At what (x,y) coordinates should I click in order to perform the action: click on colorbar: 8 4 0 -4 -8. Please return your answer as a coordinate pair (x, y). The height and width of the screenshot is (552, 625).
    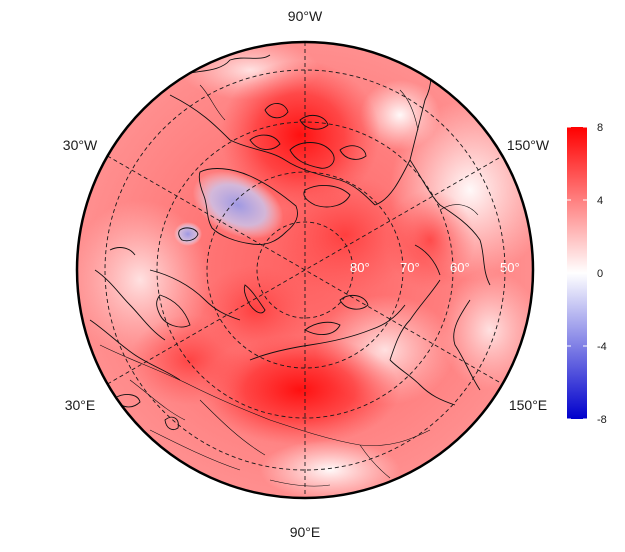
    Looking at the image, I should click on (587, 274).